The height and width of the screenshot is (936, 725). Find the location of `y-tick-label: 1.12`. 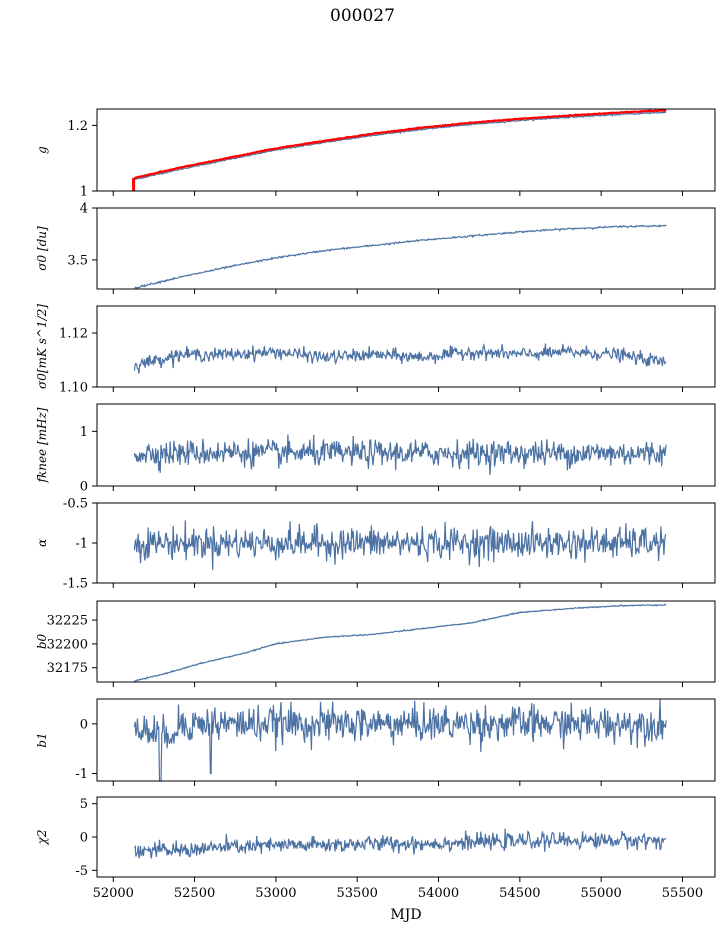

y-tick-label: 1.12 is located at coordinates (73, 334).